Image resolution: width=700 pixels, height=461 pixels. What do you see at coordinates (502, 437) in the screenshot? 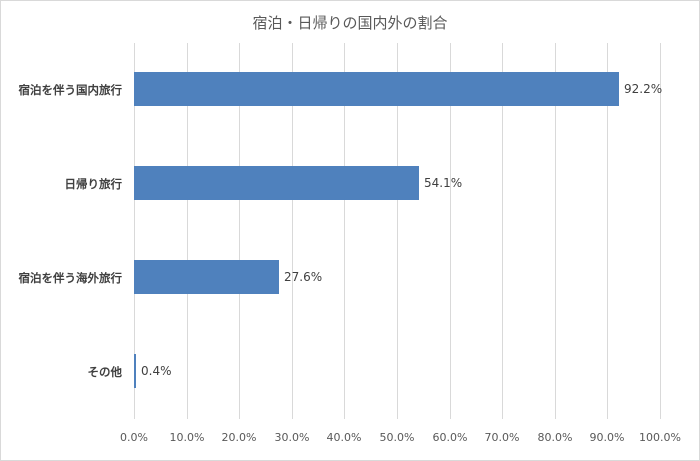
I see `x-tick-label: 70.0%` at bounding box center [502, 437].